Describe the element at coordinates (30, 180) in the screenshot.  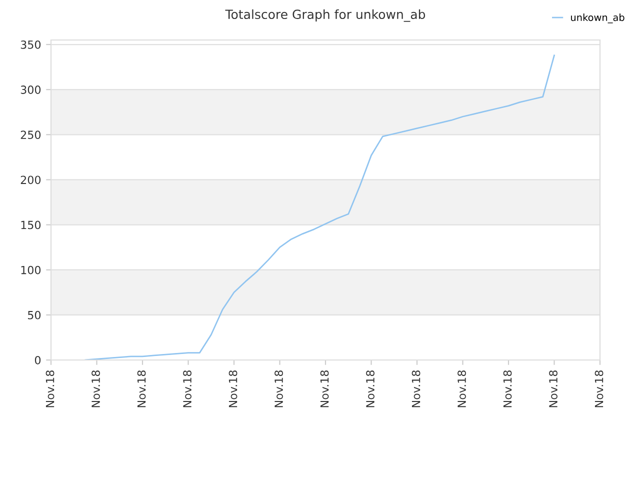
I see `y-tick-label: 200` at that location.